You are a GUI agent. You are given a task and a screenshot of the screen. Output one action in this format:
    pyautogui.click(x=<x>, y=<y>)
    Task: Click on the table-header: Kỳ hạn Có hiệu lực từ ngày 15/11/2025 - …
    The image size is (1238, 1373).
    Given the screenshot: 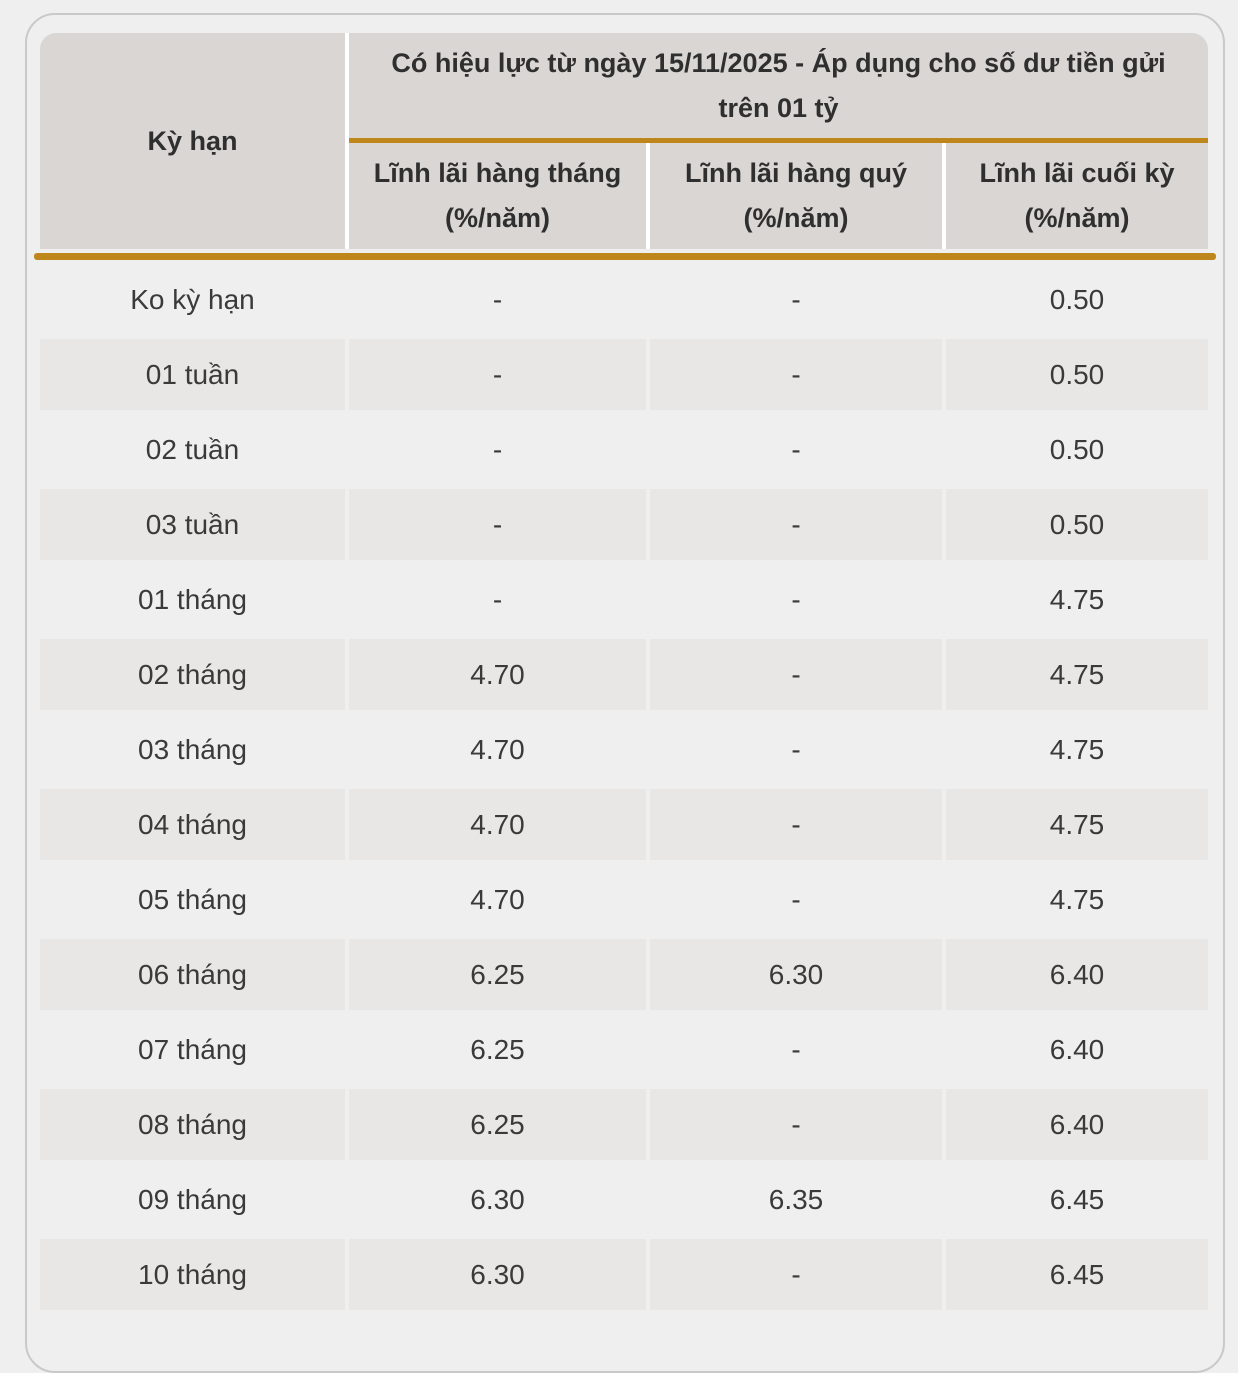 What is the action you would take?
    pyautogui.click(x=624, y=141)
    